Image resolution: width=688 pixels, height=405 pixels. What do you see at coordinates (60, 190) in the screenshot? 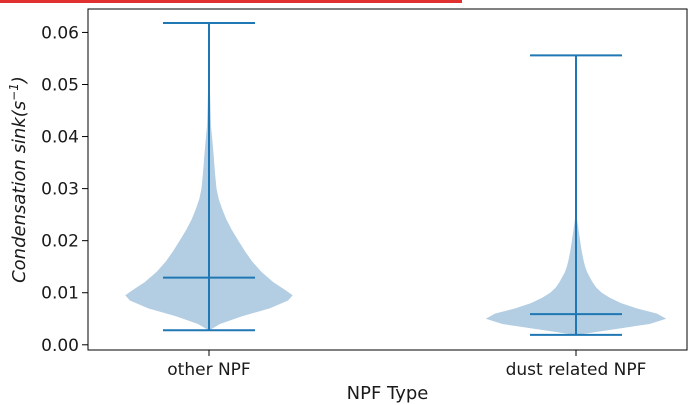
I see `y-tick-label: 0.03` at bounding box center [60, 190].